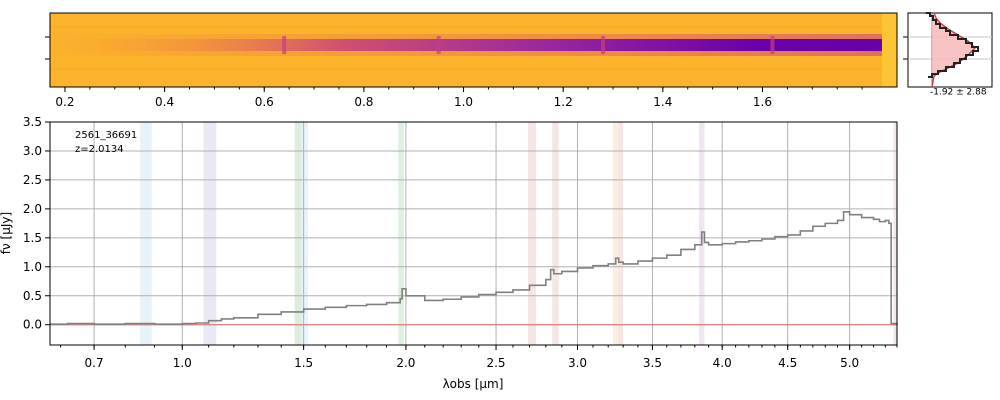 This screenshot has height=400, width=1000. Describe the element at coordinates (577, 363) in the screenshot. I see `x-tick-label: 3.0` at that location.